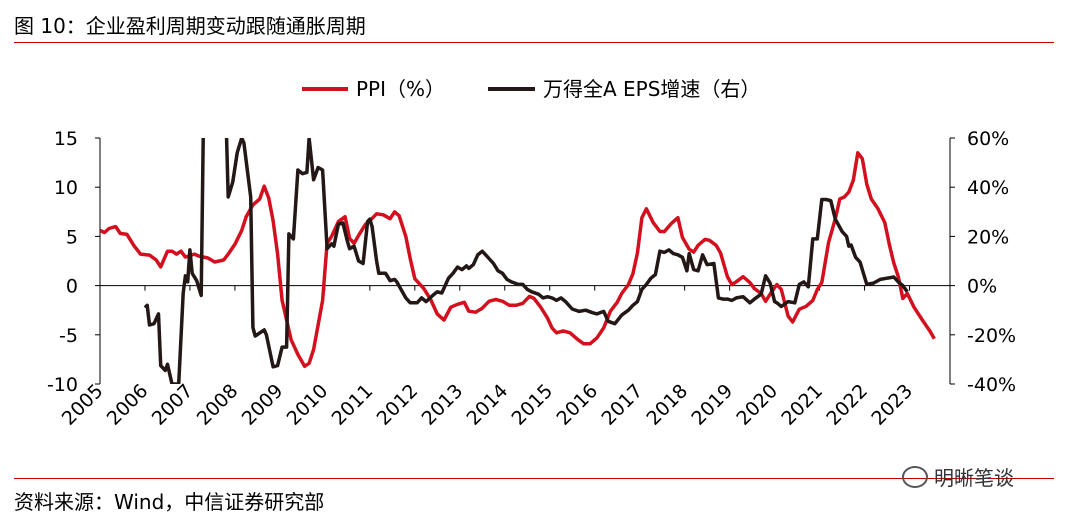  I want to click on x-tick-label: 2017, so click(622, 405).